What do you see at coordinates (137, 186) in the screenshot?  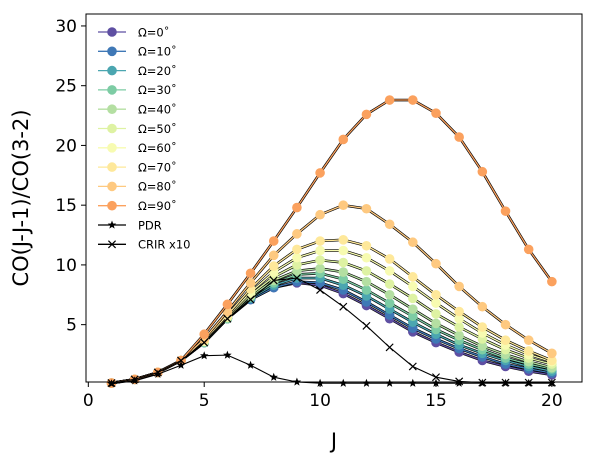 I see `legend-item-8: Ω=80˚` at bounding box center [137, 186].